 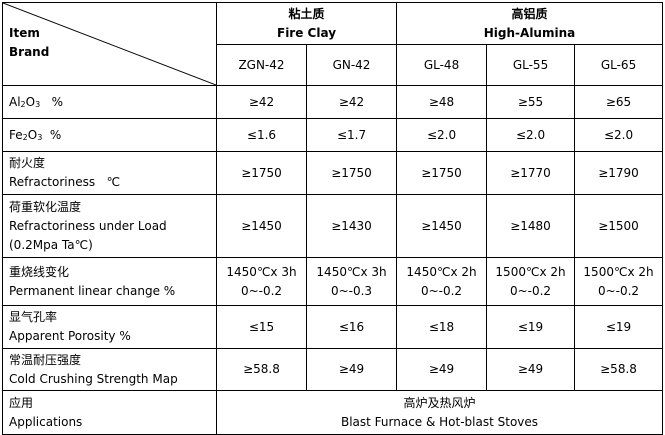 I want to click on table-row: Fe2O3 % ≤1.6 ≤1.7 ≤2.0 ≤2.0 ≤2.0, so click(x=333, y=135).